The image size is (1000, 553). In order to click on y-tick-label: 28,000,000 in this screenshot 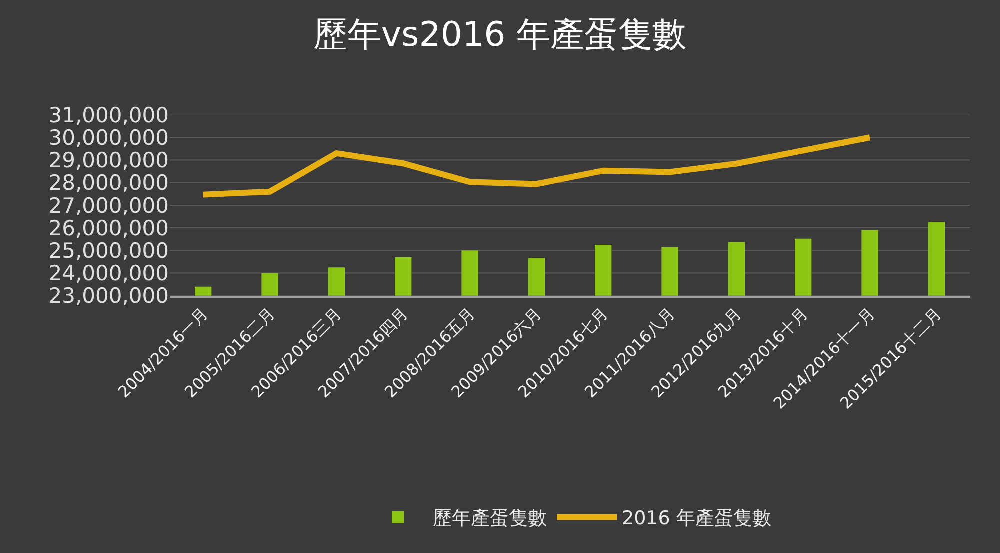, I will do `click(108, 183)`.